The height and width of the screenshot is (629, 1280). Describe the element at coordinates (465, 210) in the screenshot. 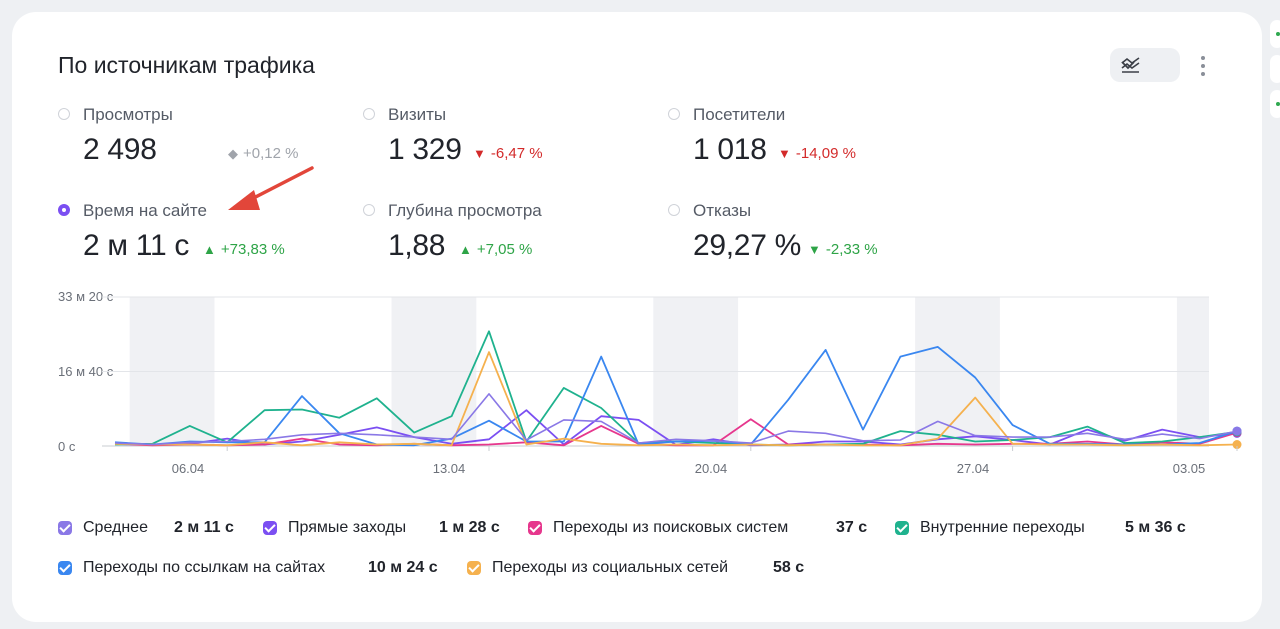

I see `metric-label: Глубина просмотра` at that location.